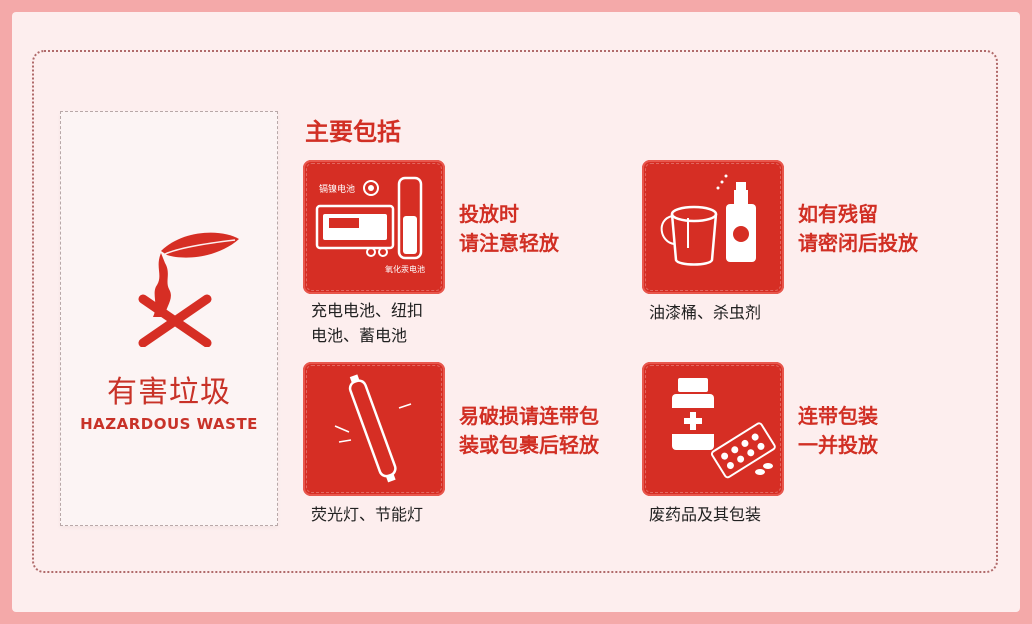 The image size is (1032, 624). I want to click on note-line: 连带包装, so click(838, 416).